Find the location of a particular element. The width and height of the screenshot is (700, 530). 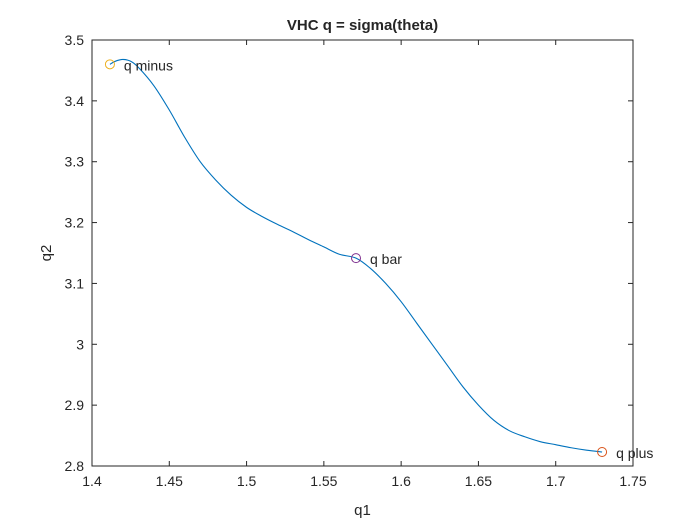

x-tick-label: 1.4 is located at coordinates (92, 481).